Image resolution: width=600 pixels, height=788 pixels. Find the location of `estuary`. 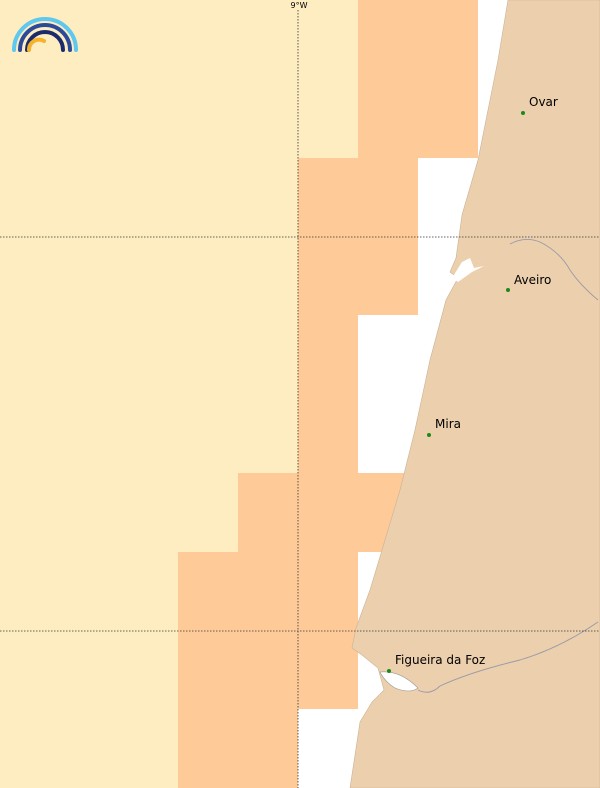

estuary is located at coordinates (399, 681).